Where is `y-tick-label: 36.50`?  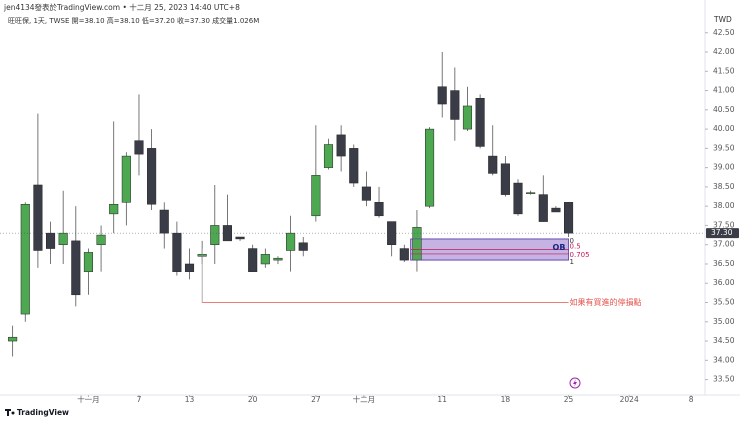 y-tick-label: 36.50 is located at coordinates (724, 263).